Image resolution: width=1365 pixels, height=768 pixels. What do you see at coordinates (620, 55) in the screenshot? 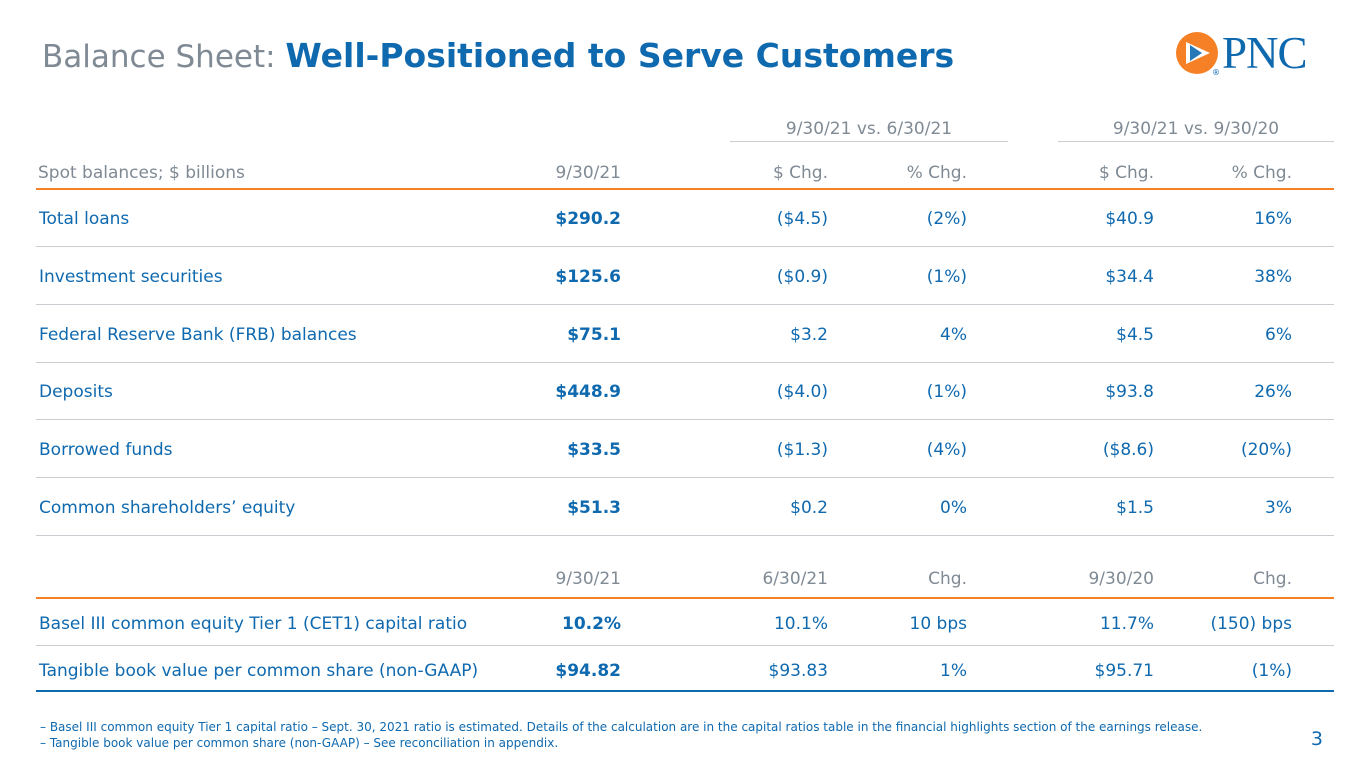
I see `title-main: Well-Positioned to Serve Customers` at bounding box center [620, 55].